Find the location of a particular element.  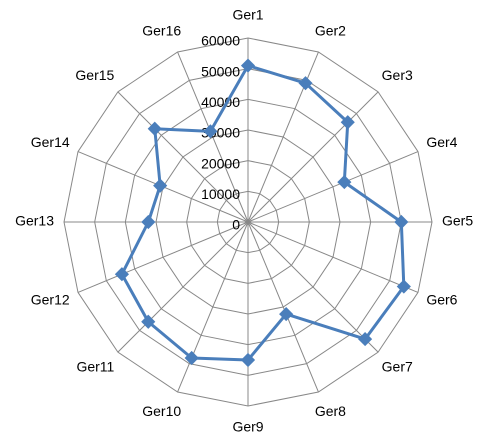

category-label: Ger2 is located at coordinates (330, 30).